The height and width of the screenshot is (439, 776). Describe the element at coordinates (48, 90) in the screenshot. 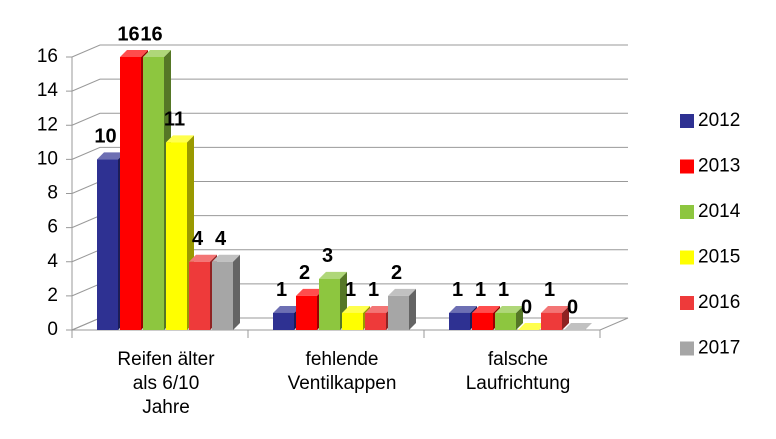

I see `y-tick-label: 14` at that location.